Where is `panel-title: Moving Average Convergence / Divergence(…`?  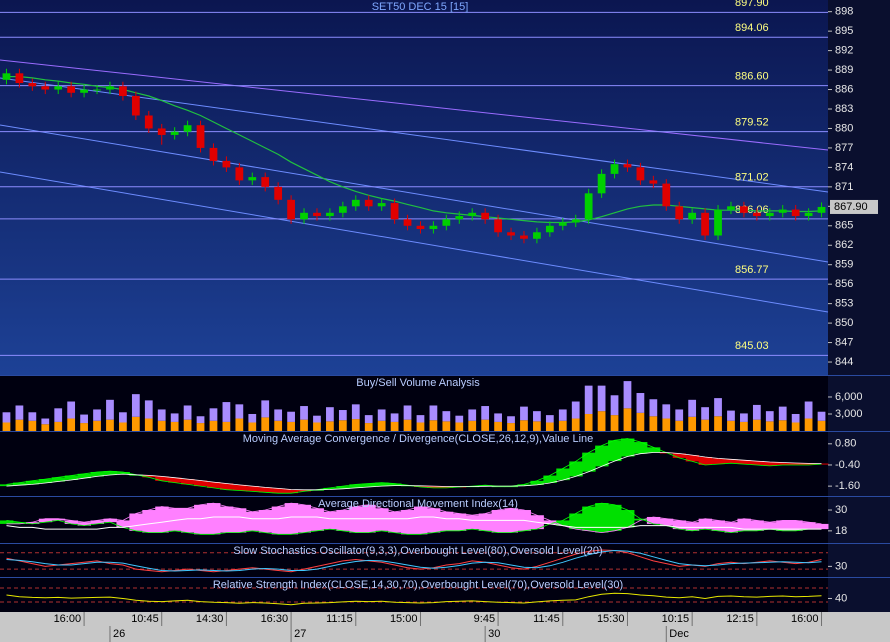
panel-title: Moving Average Convergence / Divergence(… is located at coordinates (418, 439).